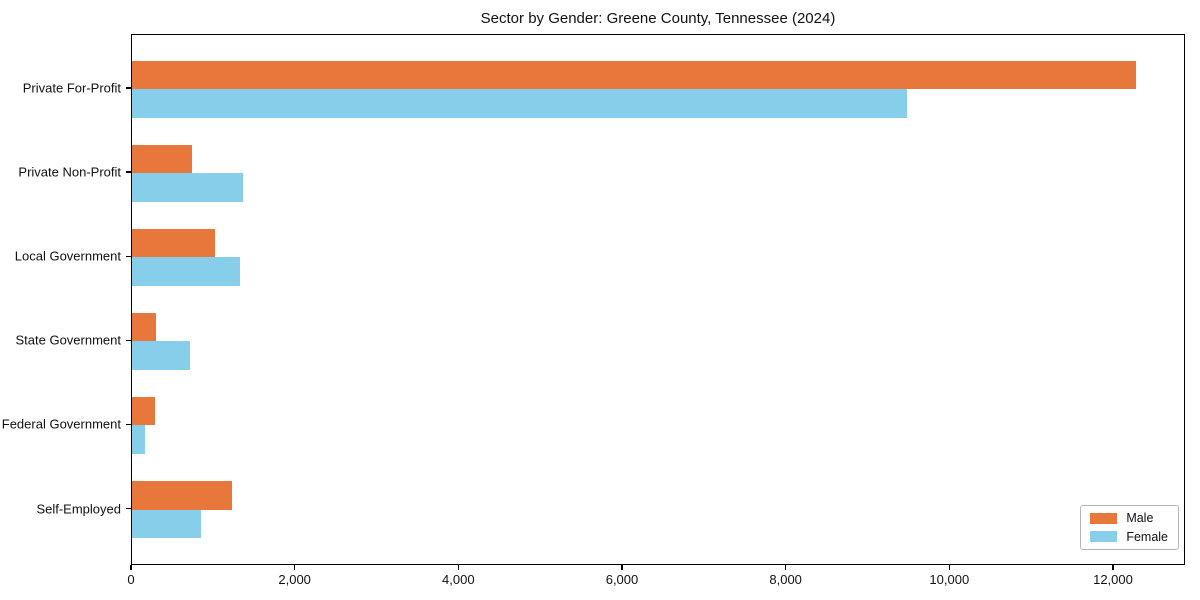 This screenshot has height=600, width=1200. What do you see at coordinates (1113, 579) in the screenshot?
I see `x-tick-label: 12,000` at bounding box center [1113, 579].